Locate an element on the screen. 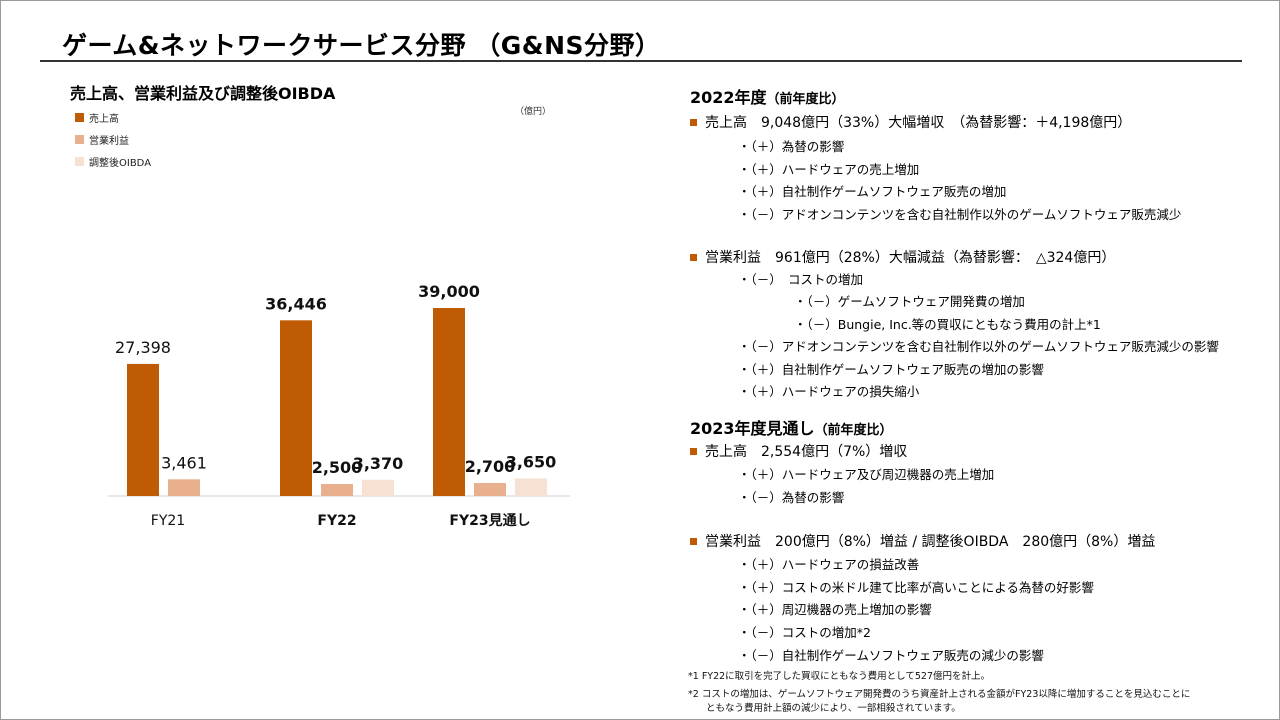  data-label: 36,446 is located at coordinates (296, 303).